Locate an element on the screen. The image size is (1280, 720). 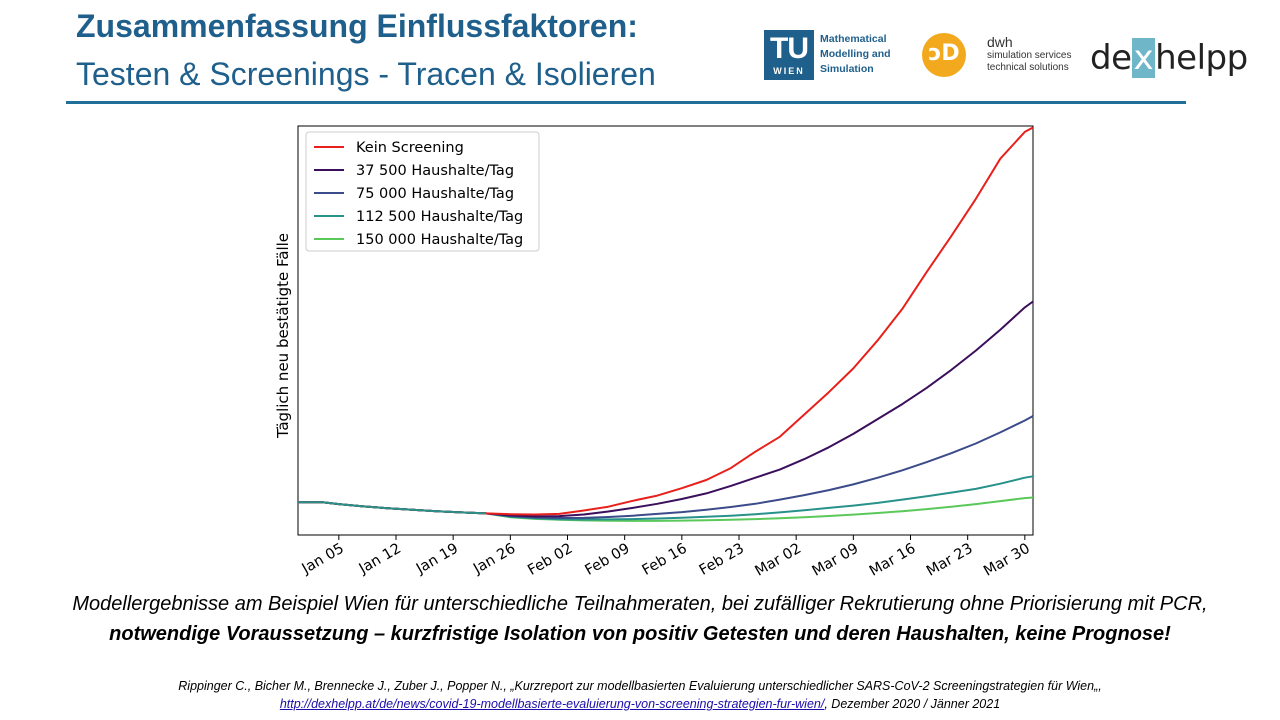
dex-logo-x: x is located at coordinates (1143, 58).